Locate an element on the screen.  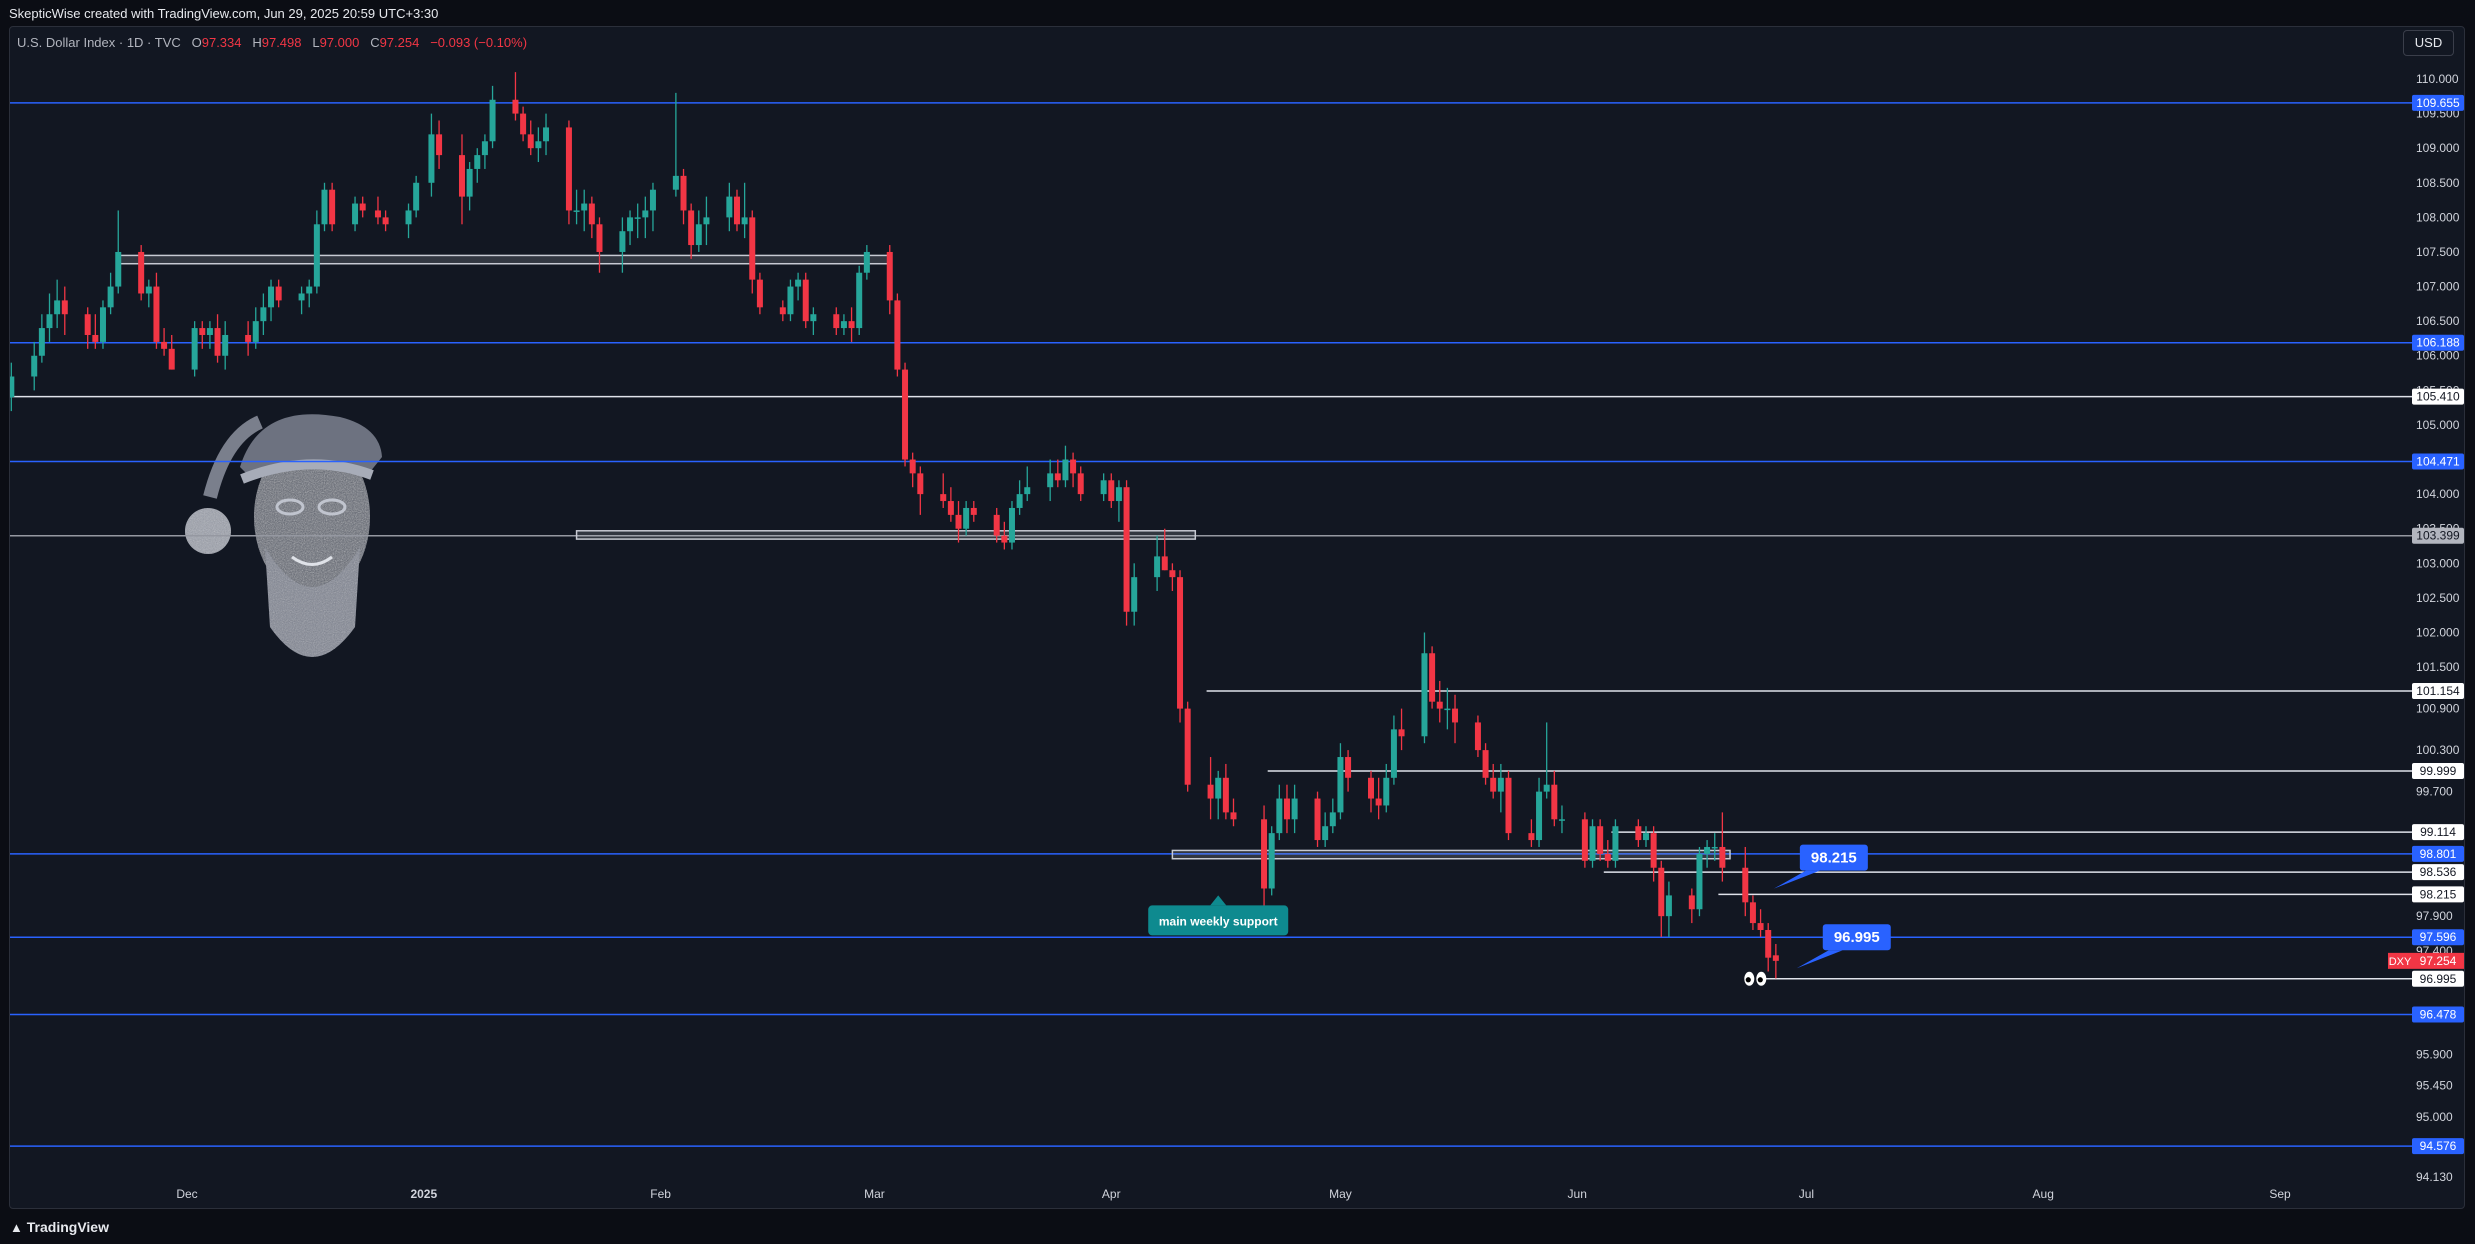
callout-box is located at coordinates (1833, 857).